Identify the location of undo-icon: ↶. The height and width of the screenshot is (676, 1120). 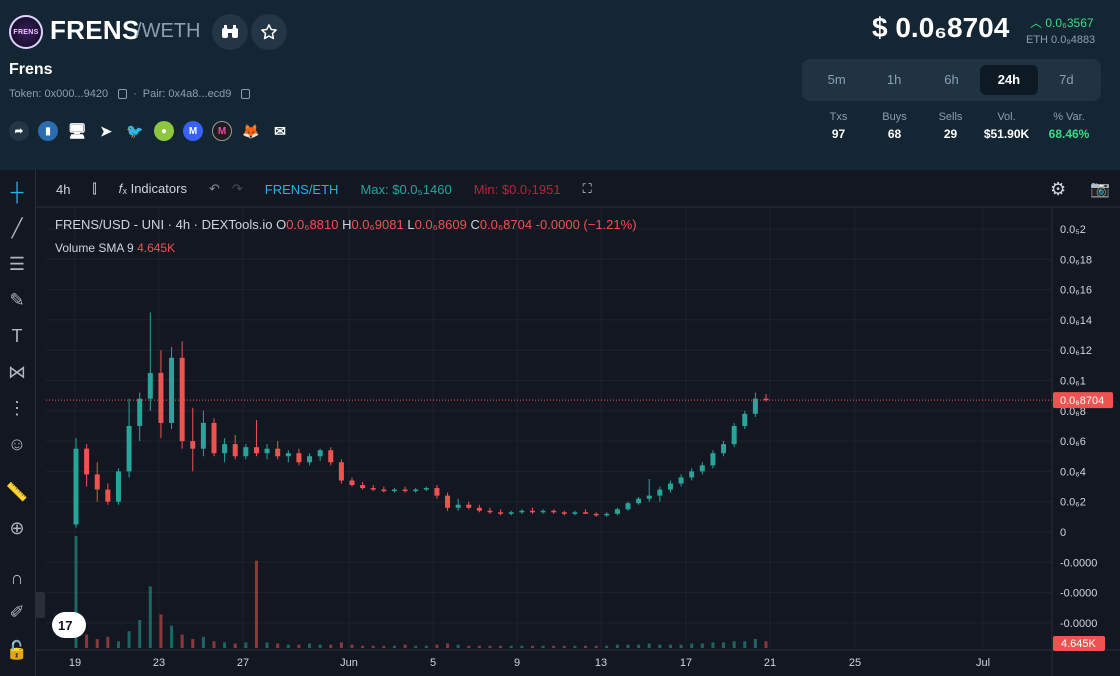
(214, 188).